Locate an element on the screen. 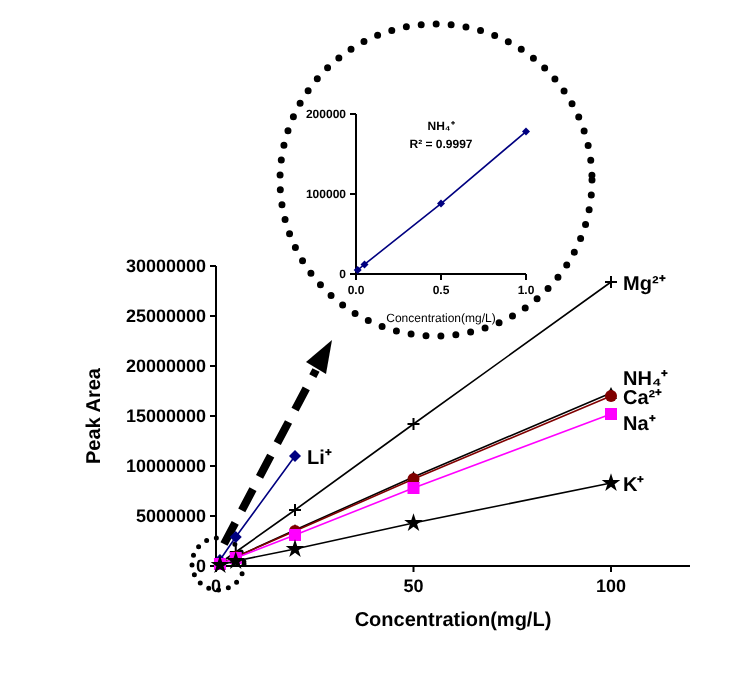 This screenshot has height=680, width=736. x-tick-label: 100 is located at coordinates (611, 586).